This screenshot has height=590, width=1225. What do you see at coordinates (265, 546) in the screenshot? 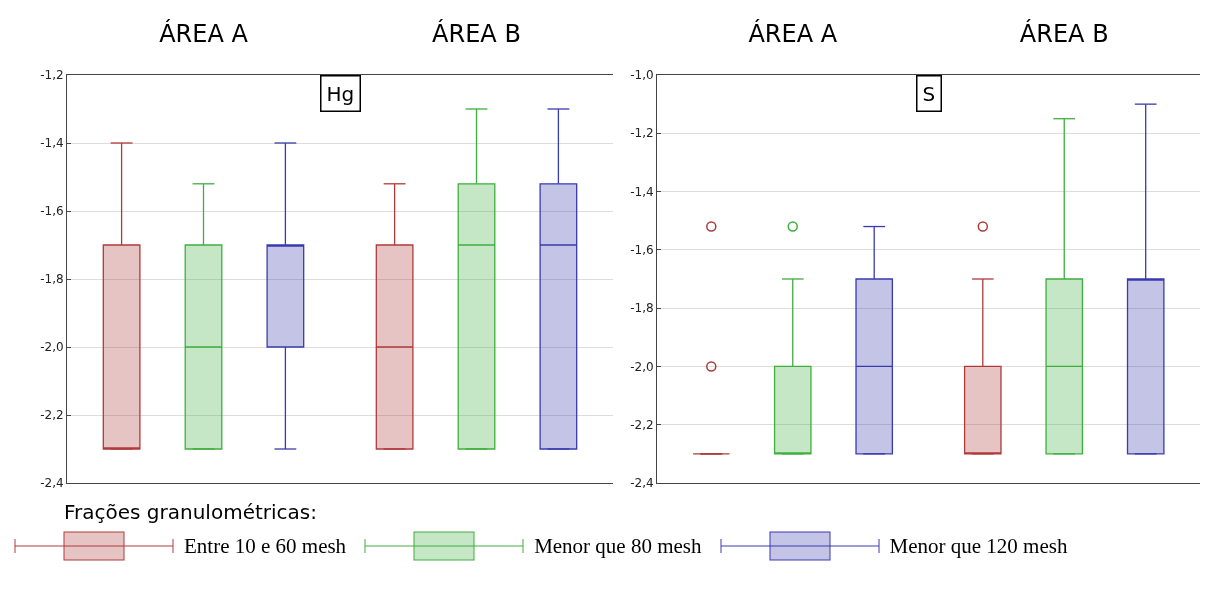
I see `legend-label: Entre 10 e 60 mesh` at bounding box center [265, 546].